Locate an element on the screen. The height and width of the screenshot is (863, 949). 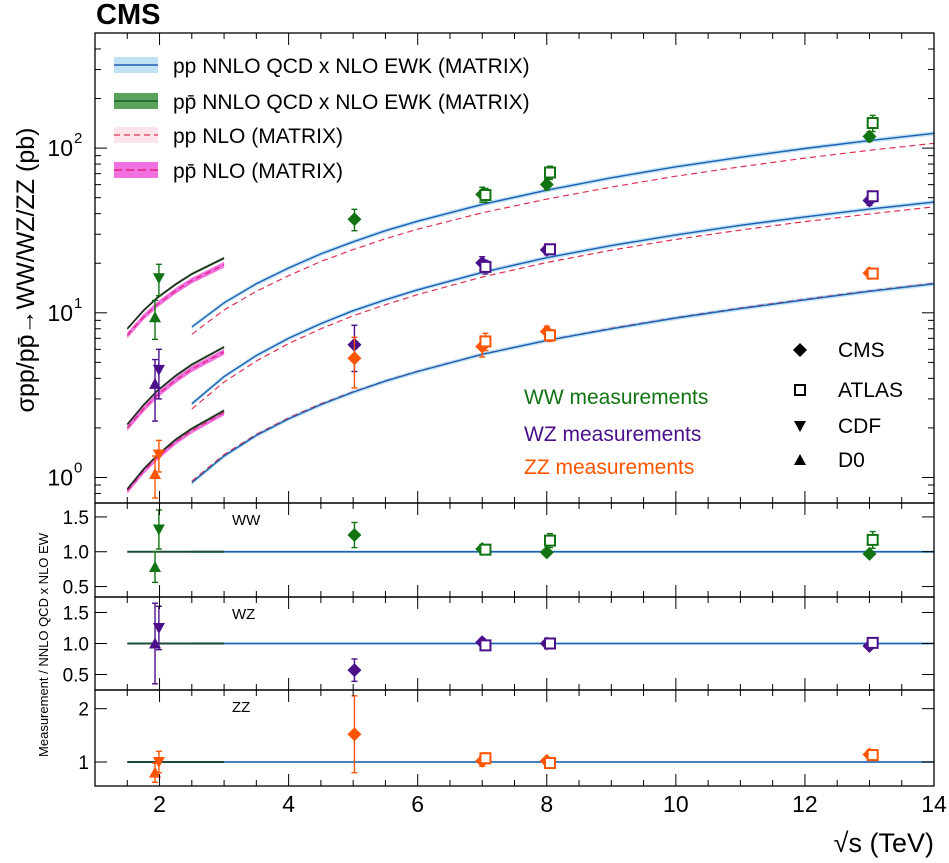
legend-marker-d0 is located at coordinates (800, 459).